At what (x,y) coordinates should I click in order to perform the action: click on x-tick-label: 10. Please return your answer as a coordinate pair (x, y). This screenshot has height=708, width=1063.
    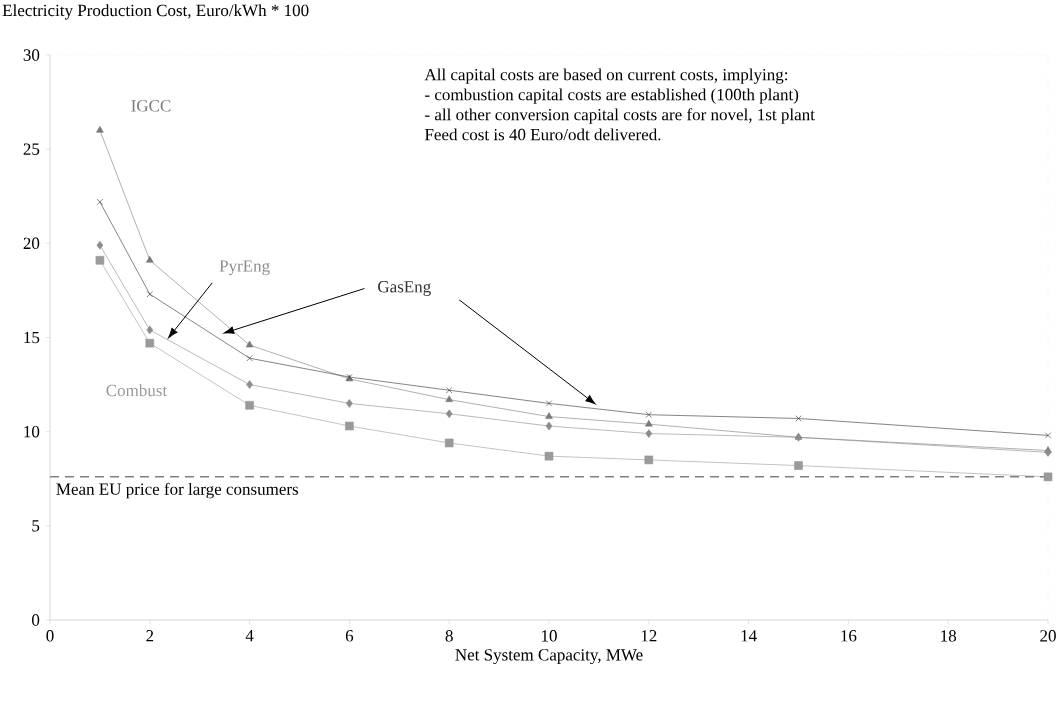
    Looking at the image, I should click on (549, 636).